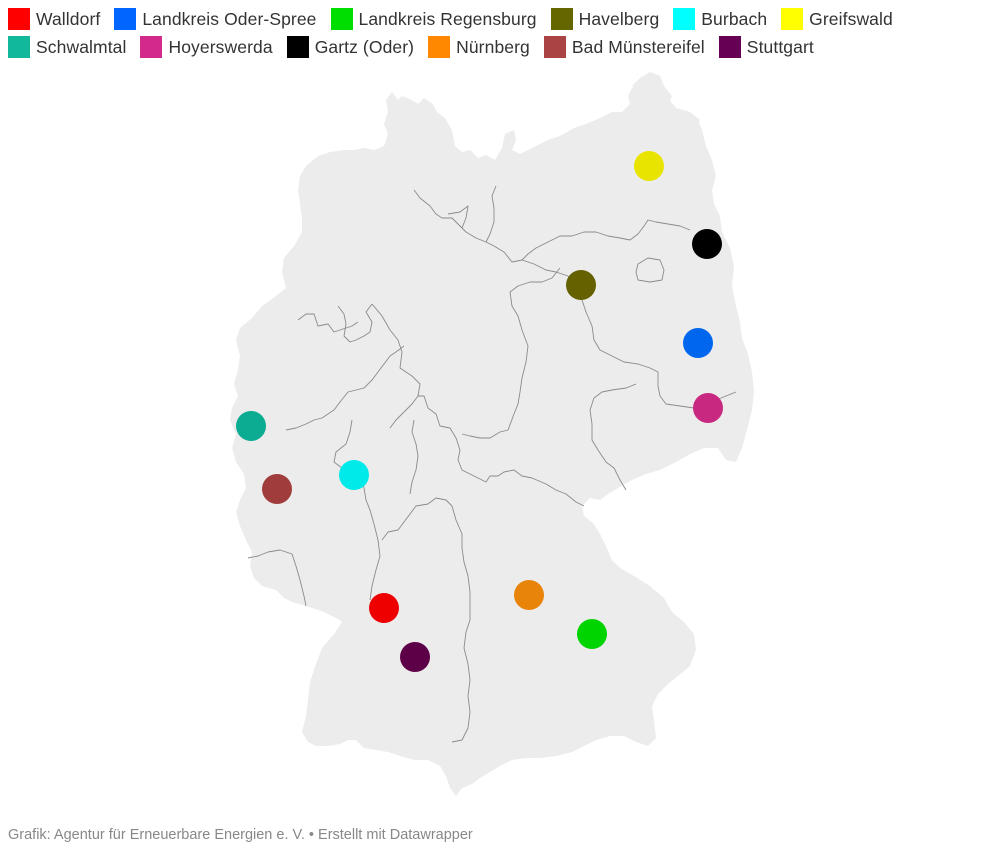  I want to click on legend-label: Landkreis Oder-Spree, so click(229, 18).